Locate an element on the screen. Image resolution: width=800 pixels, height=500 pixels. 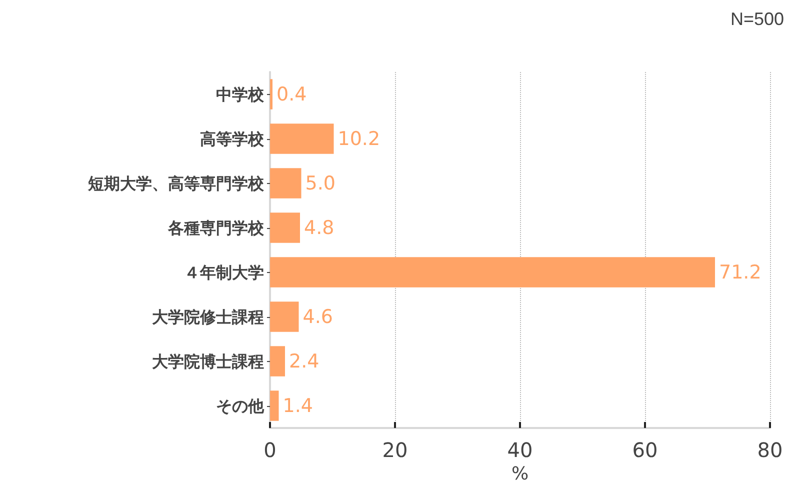
data-label: 4.8 is located at coordinates (319, 227).